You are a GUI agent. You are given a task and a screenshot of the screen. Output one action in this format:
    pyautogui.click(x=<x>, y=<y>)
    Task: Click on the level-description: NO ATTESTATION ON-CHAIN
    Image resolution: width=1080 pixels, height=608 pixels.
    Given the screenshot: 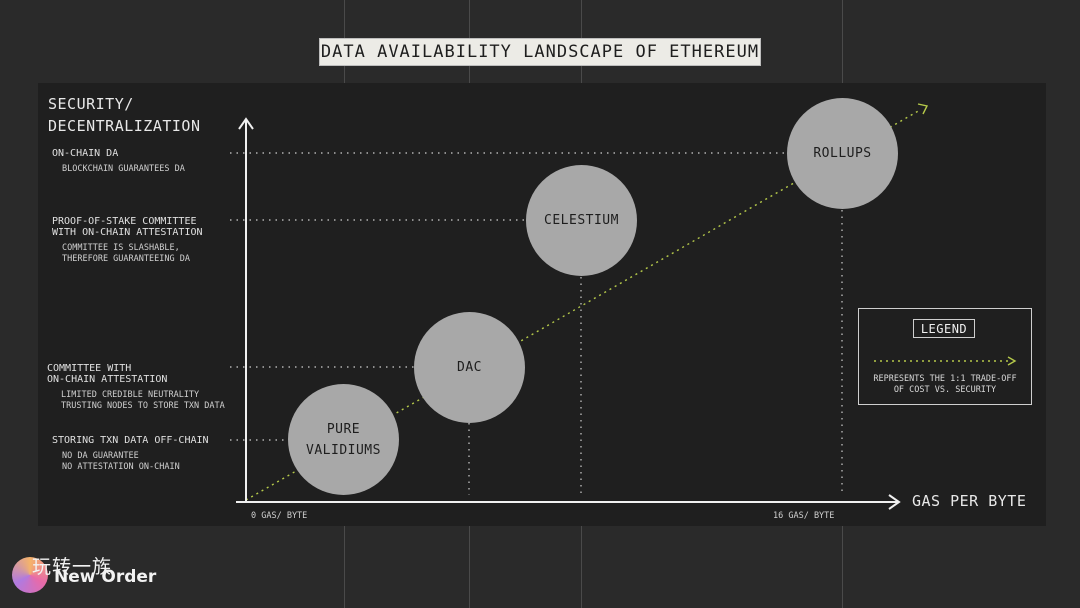 What is the action you would take?
    pyautogui.click(x=121, y=467)
    